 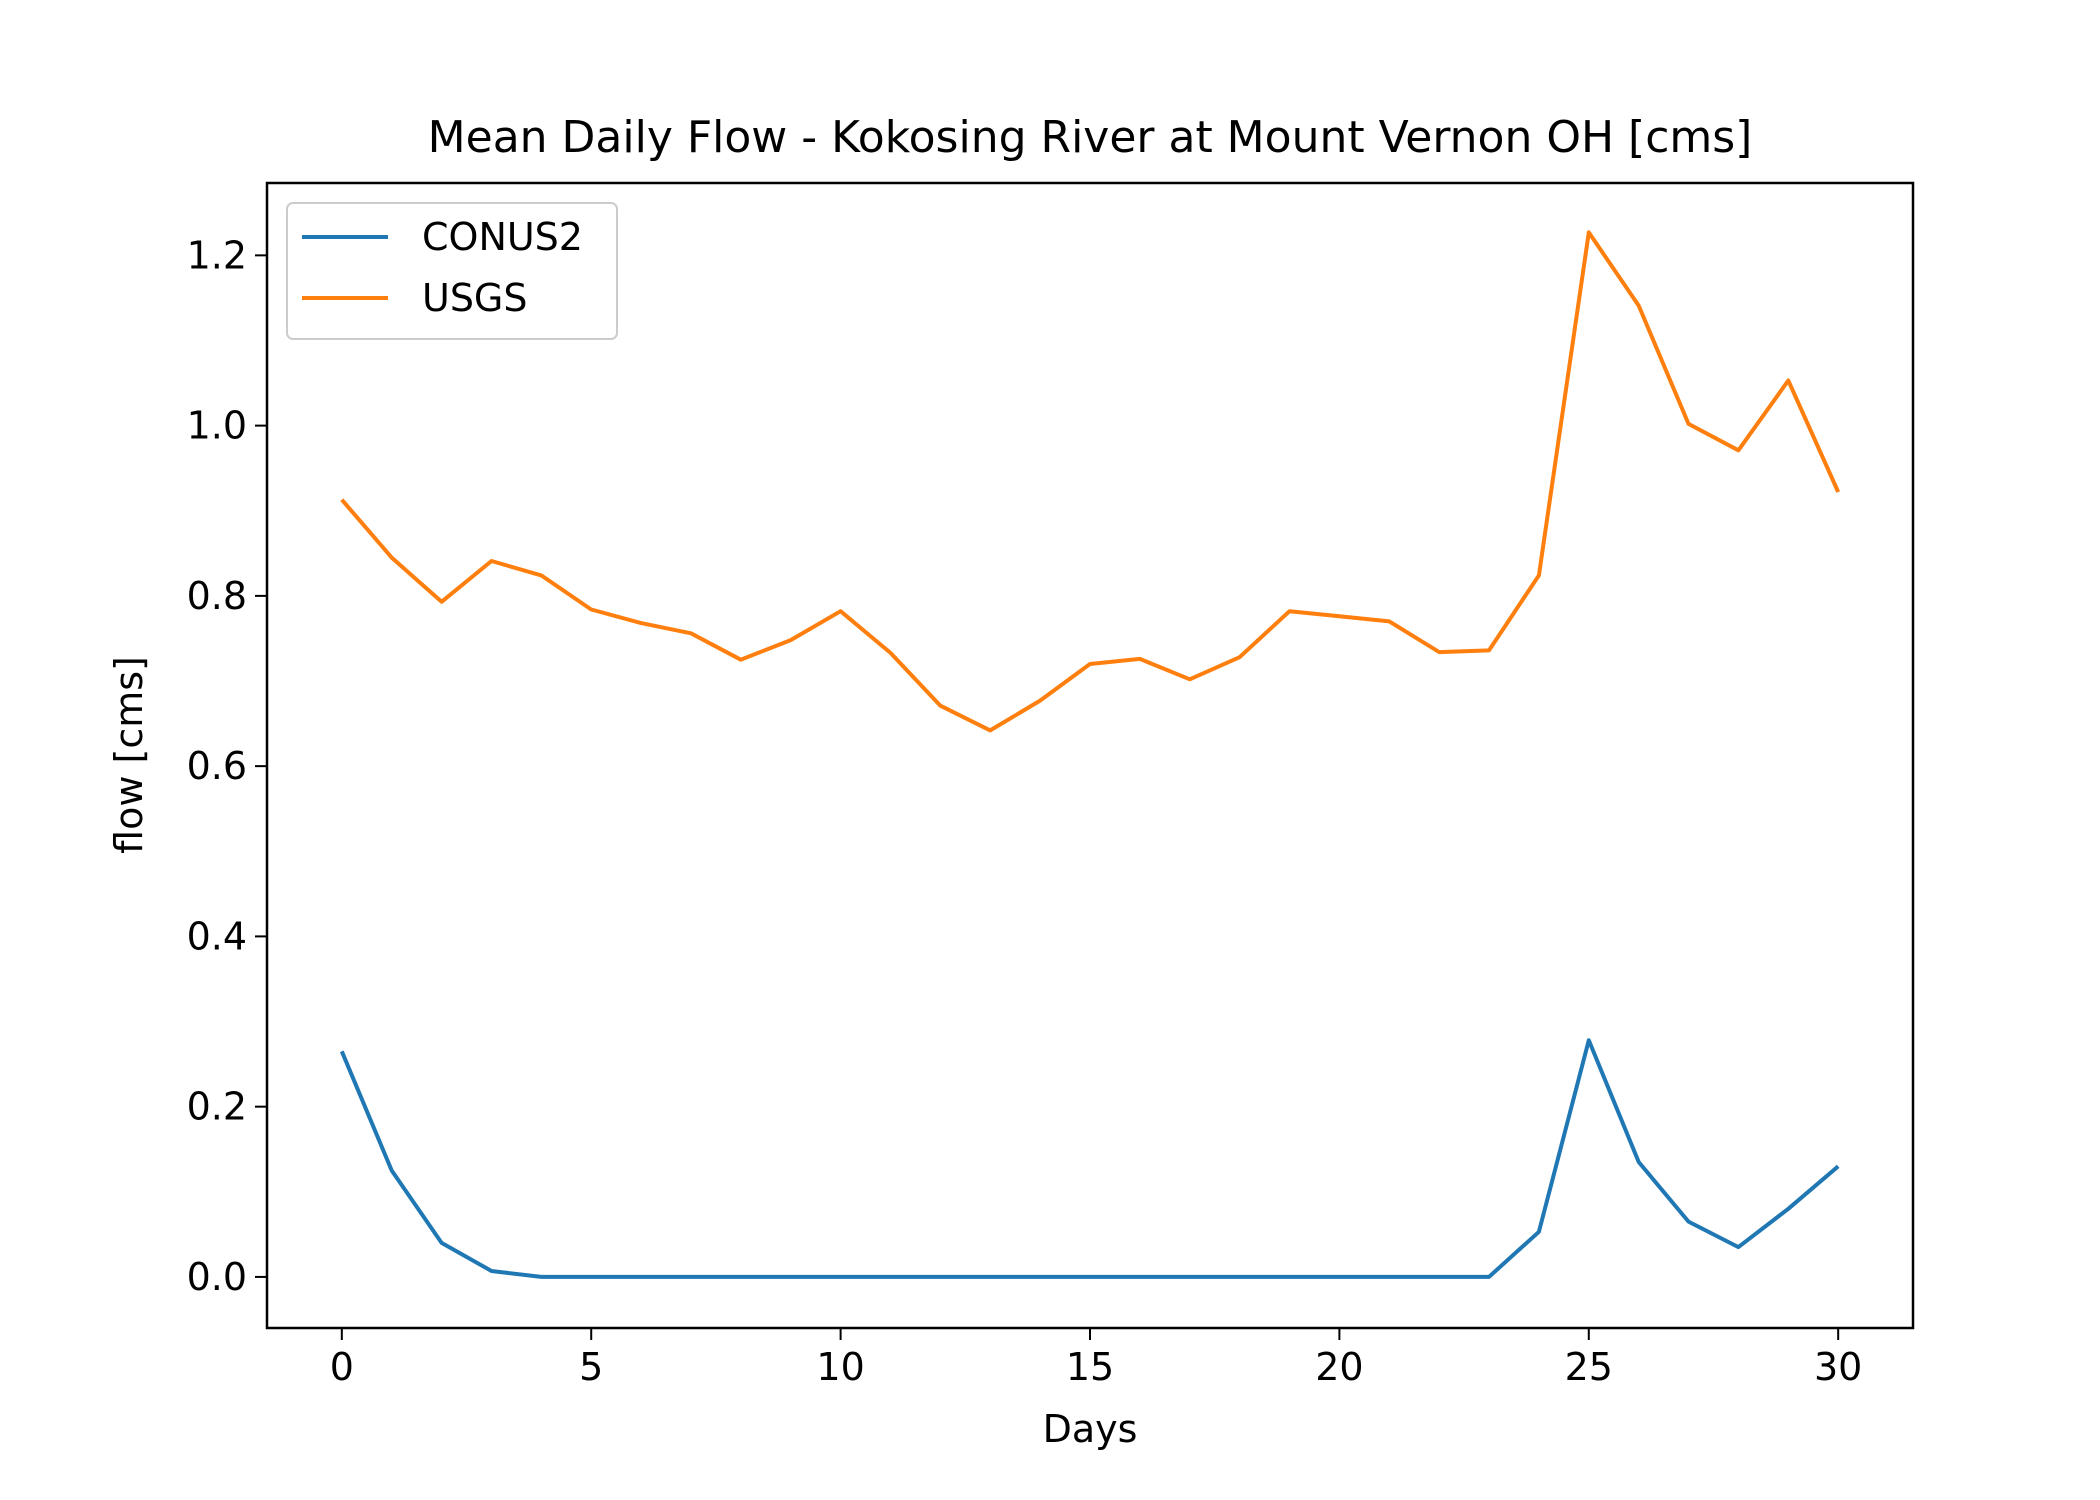 I want to click on legend: CONUS2 USGS, so click(x=452, y=271).